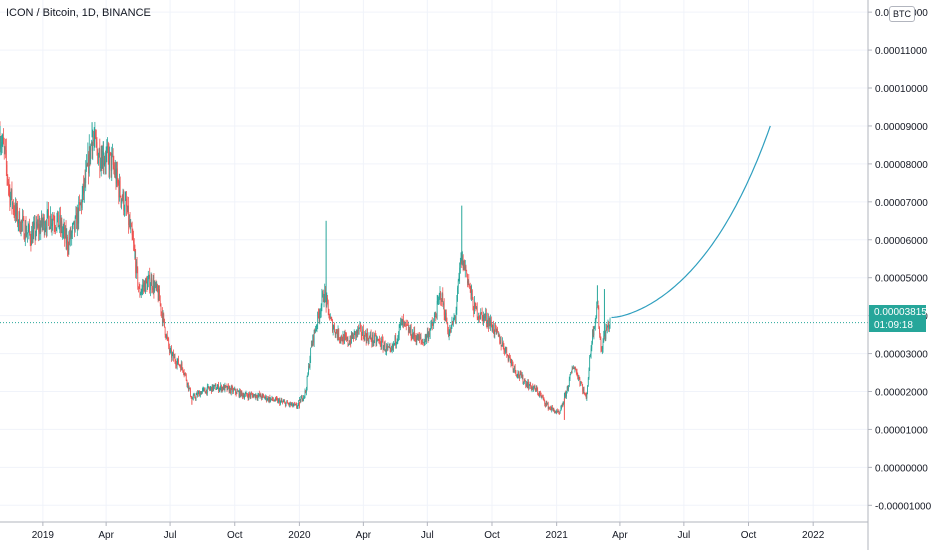  What do you see at coordinates (691, 222) in the screenshot?
I see `projection-curve-layer` at bounding box center [691, 222].